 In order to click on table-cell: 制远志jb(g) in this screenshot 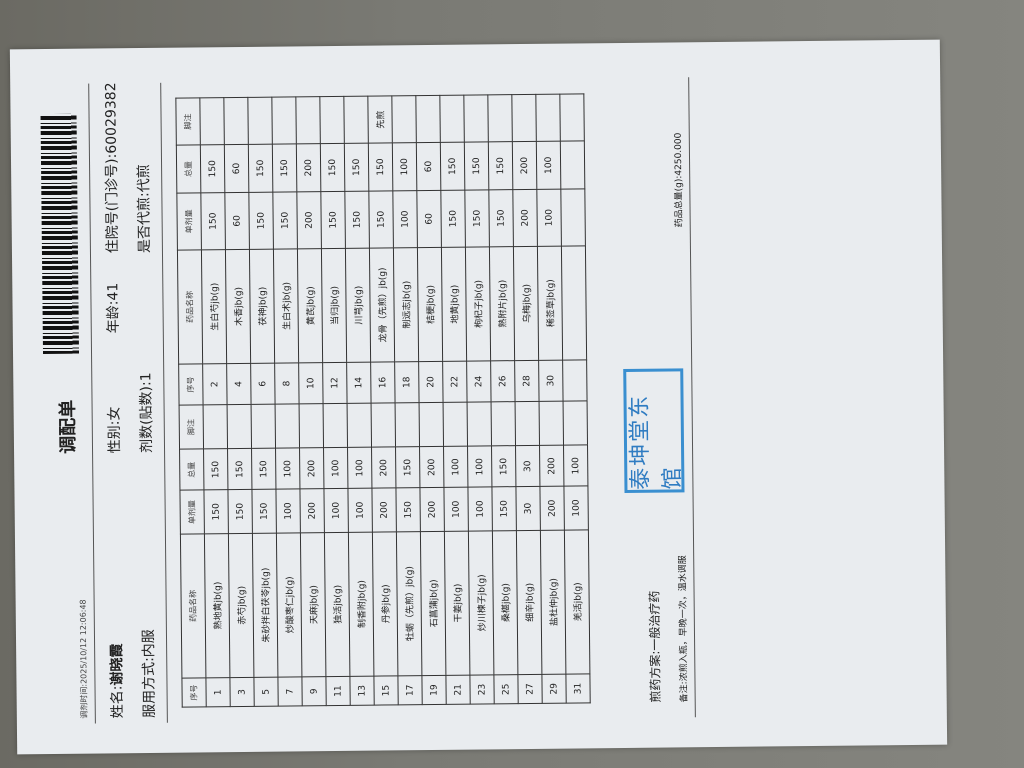, I will do `click(406, 304)`.